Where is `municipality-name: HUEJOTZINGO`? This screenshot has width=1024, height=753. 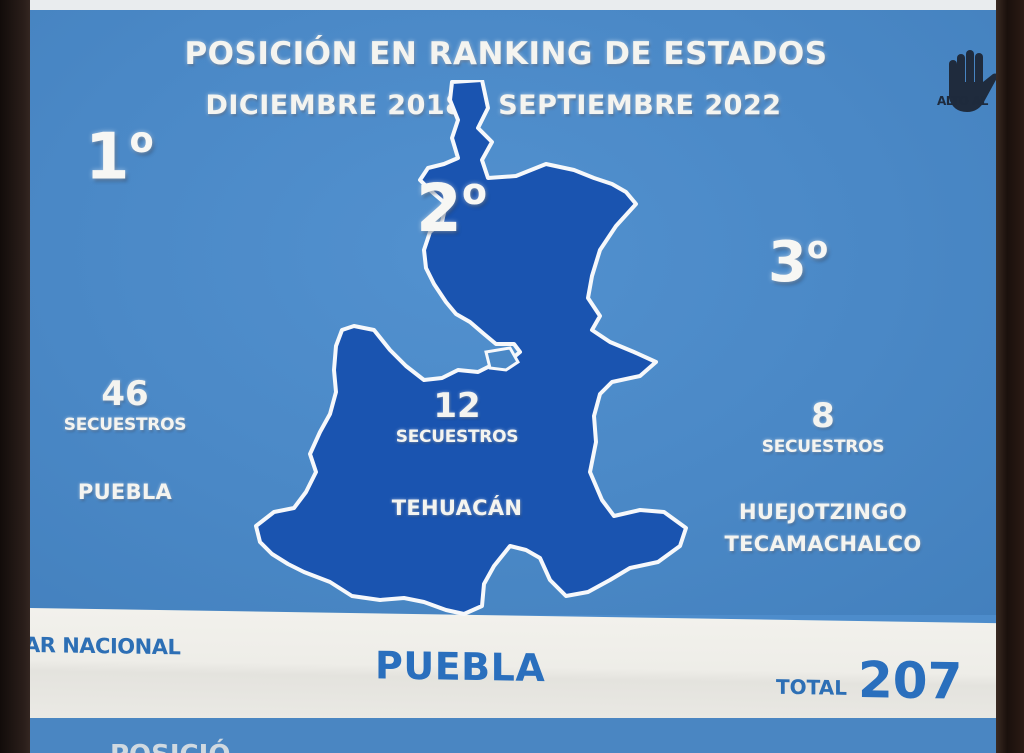
municipality-name: HUEJOTZINGO is located at coordinates (823, 512).